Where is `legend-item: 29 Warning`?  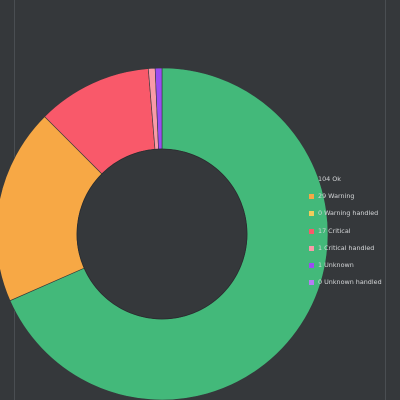 legend-item: 29 Warning is located at coordinates (353, 199).